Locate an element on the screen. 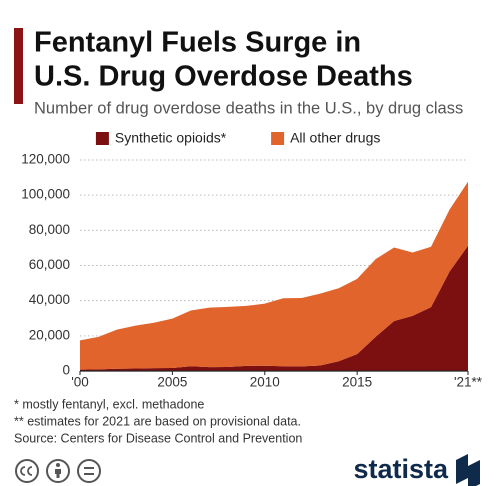  x-tick-label: 2005 is located at coordinates (172, 382).